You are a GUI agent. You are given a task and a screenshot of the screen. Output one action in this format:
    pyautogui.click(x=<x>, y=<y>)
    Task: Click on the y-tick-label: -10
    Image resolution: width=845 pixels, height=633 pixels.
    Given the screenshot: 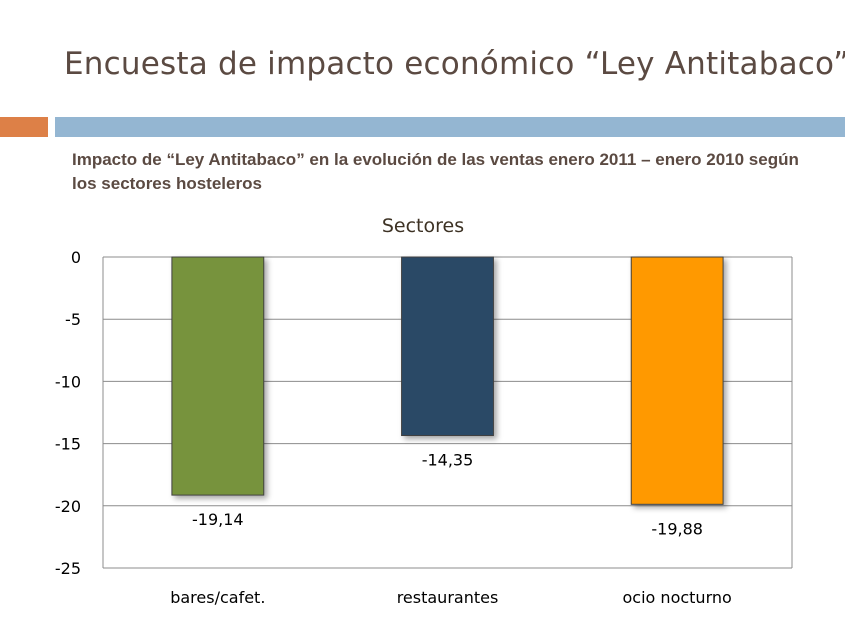 What is the action you would take?
    pyautogui.click(x=68, y=381)
    